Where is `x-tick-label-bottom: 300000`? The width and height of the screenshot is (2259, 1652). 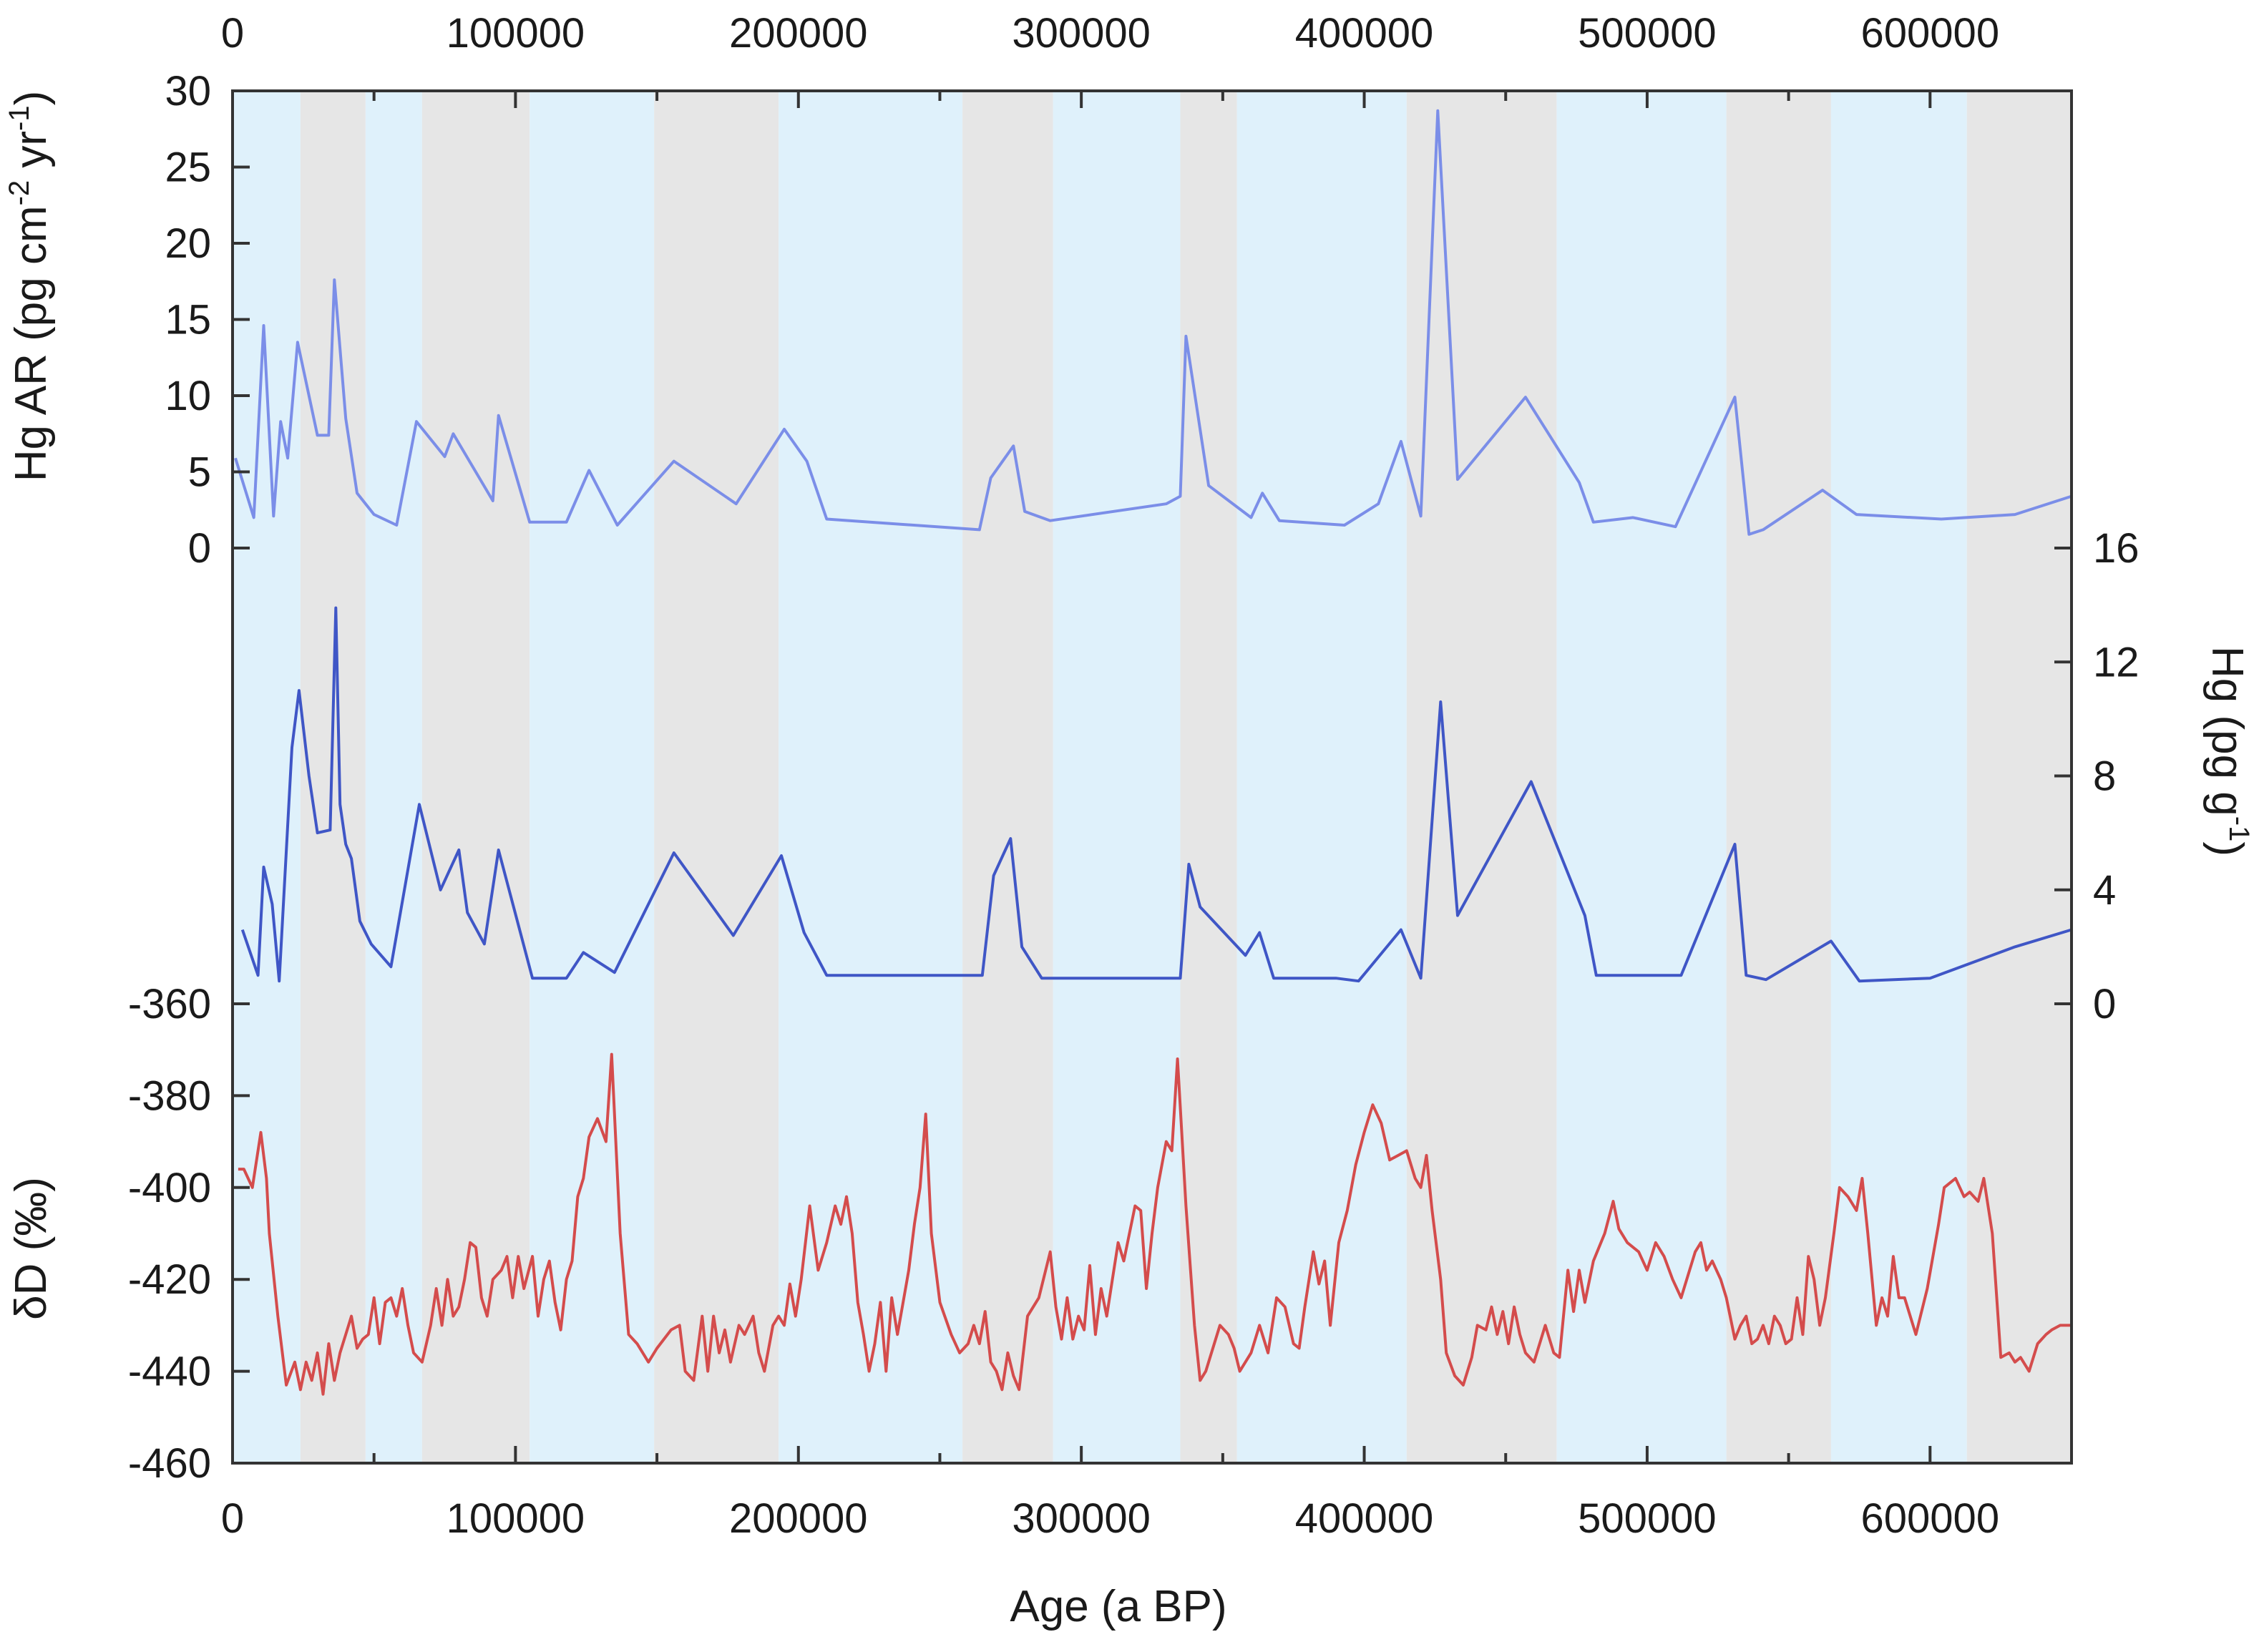 x-tick-label-bottom: 300000 is located at coordinates (1081, 1518).